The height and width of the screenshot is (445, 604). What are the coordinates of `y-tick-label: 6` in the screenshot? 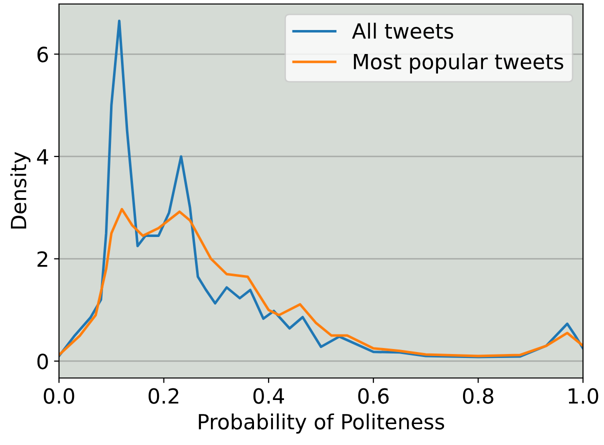 It's located at (42, 54).